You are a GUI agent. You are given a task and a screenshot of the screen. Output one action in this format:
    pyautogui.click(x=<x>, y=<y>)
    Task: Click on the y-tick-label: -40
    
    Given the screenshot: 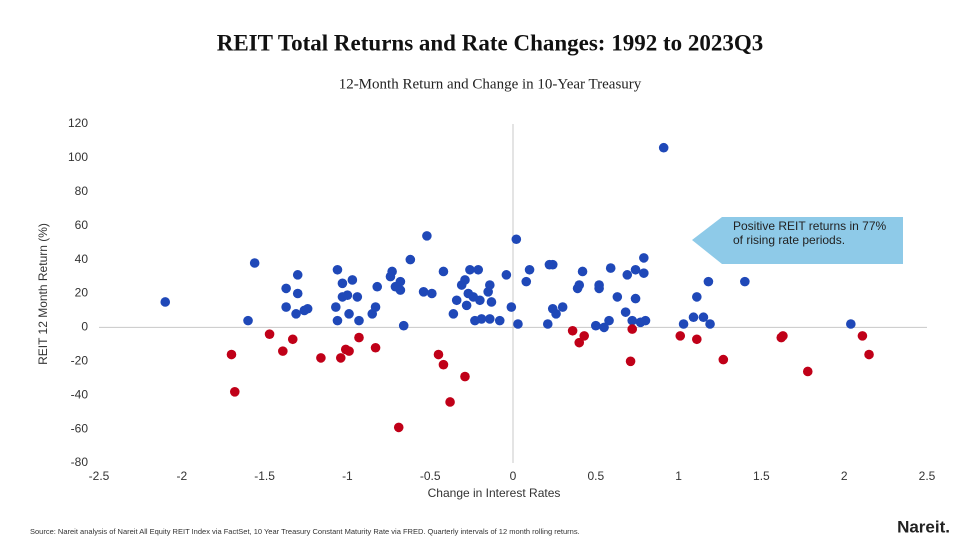 What is the action you would take?
    pyautogui.click(x=80, y=394)
    